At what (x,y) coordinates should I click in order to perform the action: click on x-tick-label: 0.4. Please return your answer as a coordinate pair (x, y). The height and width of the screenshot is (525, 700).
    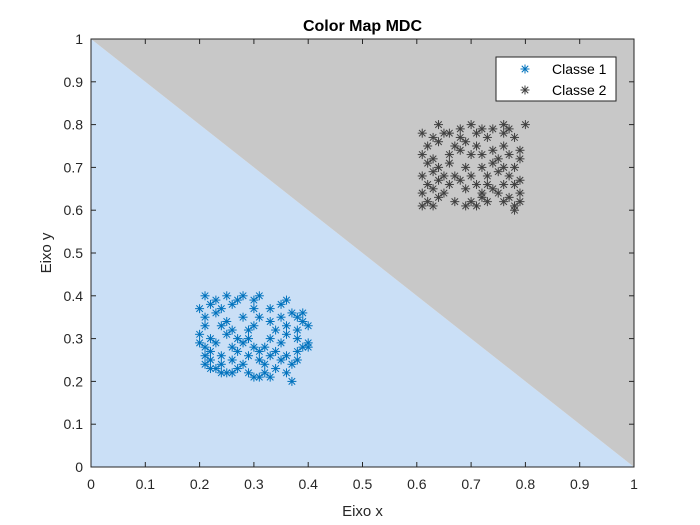
    Looking at the image, I should click on (308, 484).